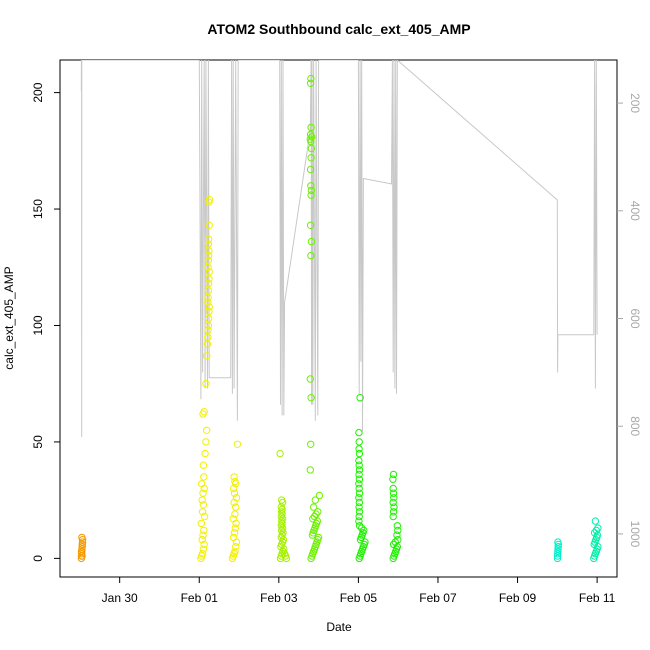 The width and height of the screenshot is (650, 650). Describe the element at coordinates (38, 325) in the screenshot. I see `y-tick-label: 100` at that location.